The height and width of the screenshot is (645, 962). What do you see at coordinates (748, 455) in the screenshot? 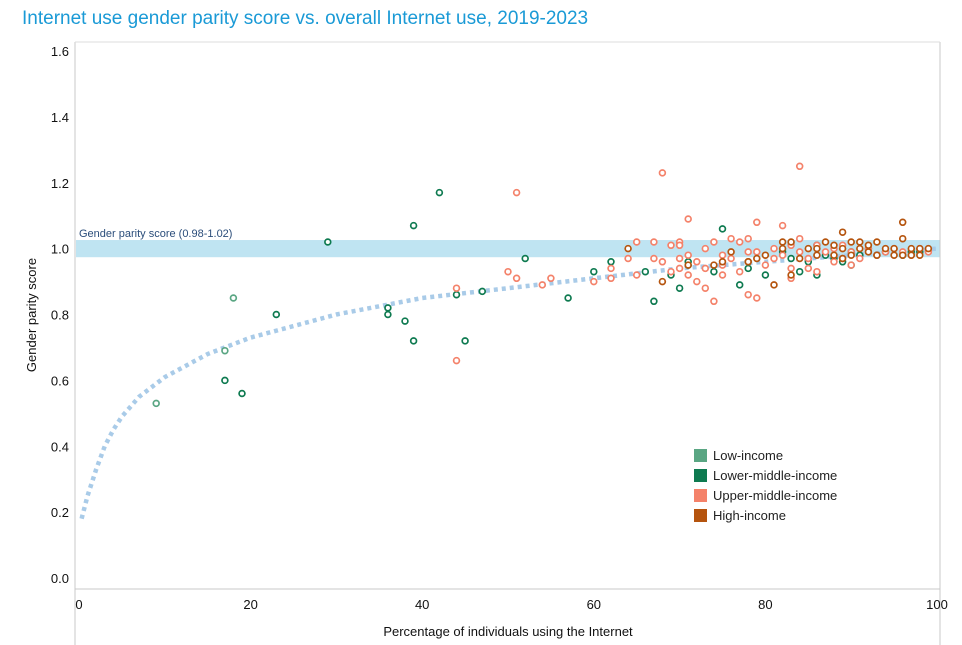
I see `legend-label: Low-income` at bounding box center [748, 455].